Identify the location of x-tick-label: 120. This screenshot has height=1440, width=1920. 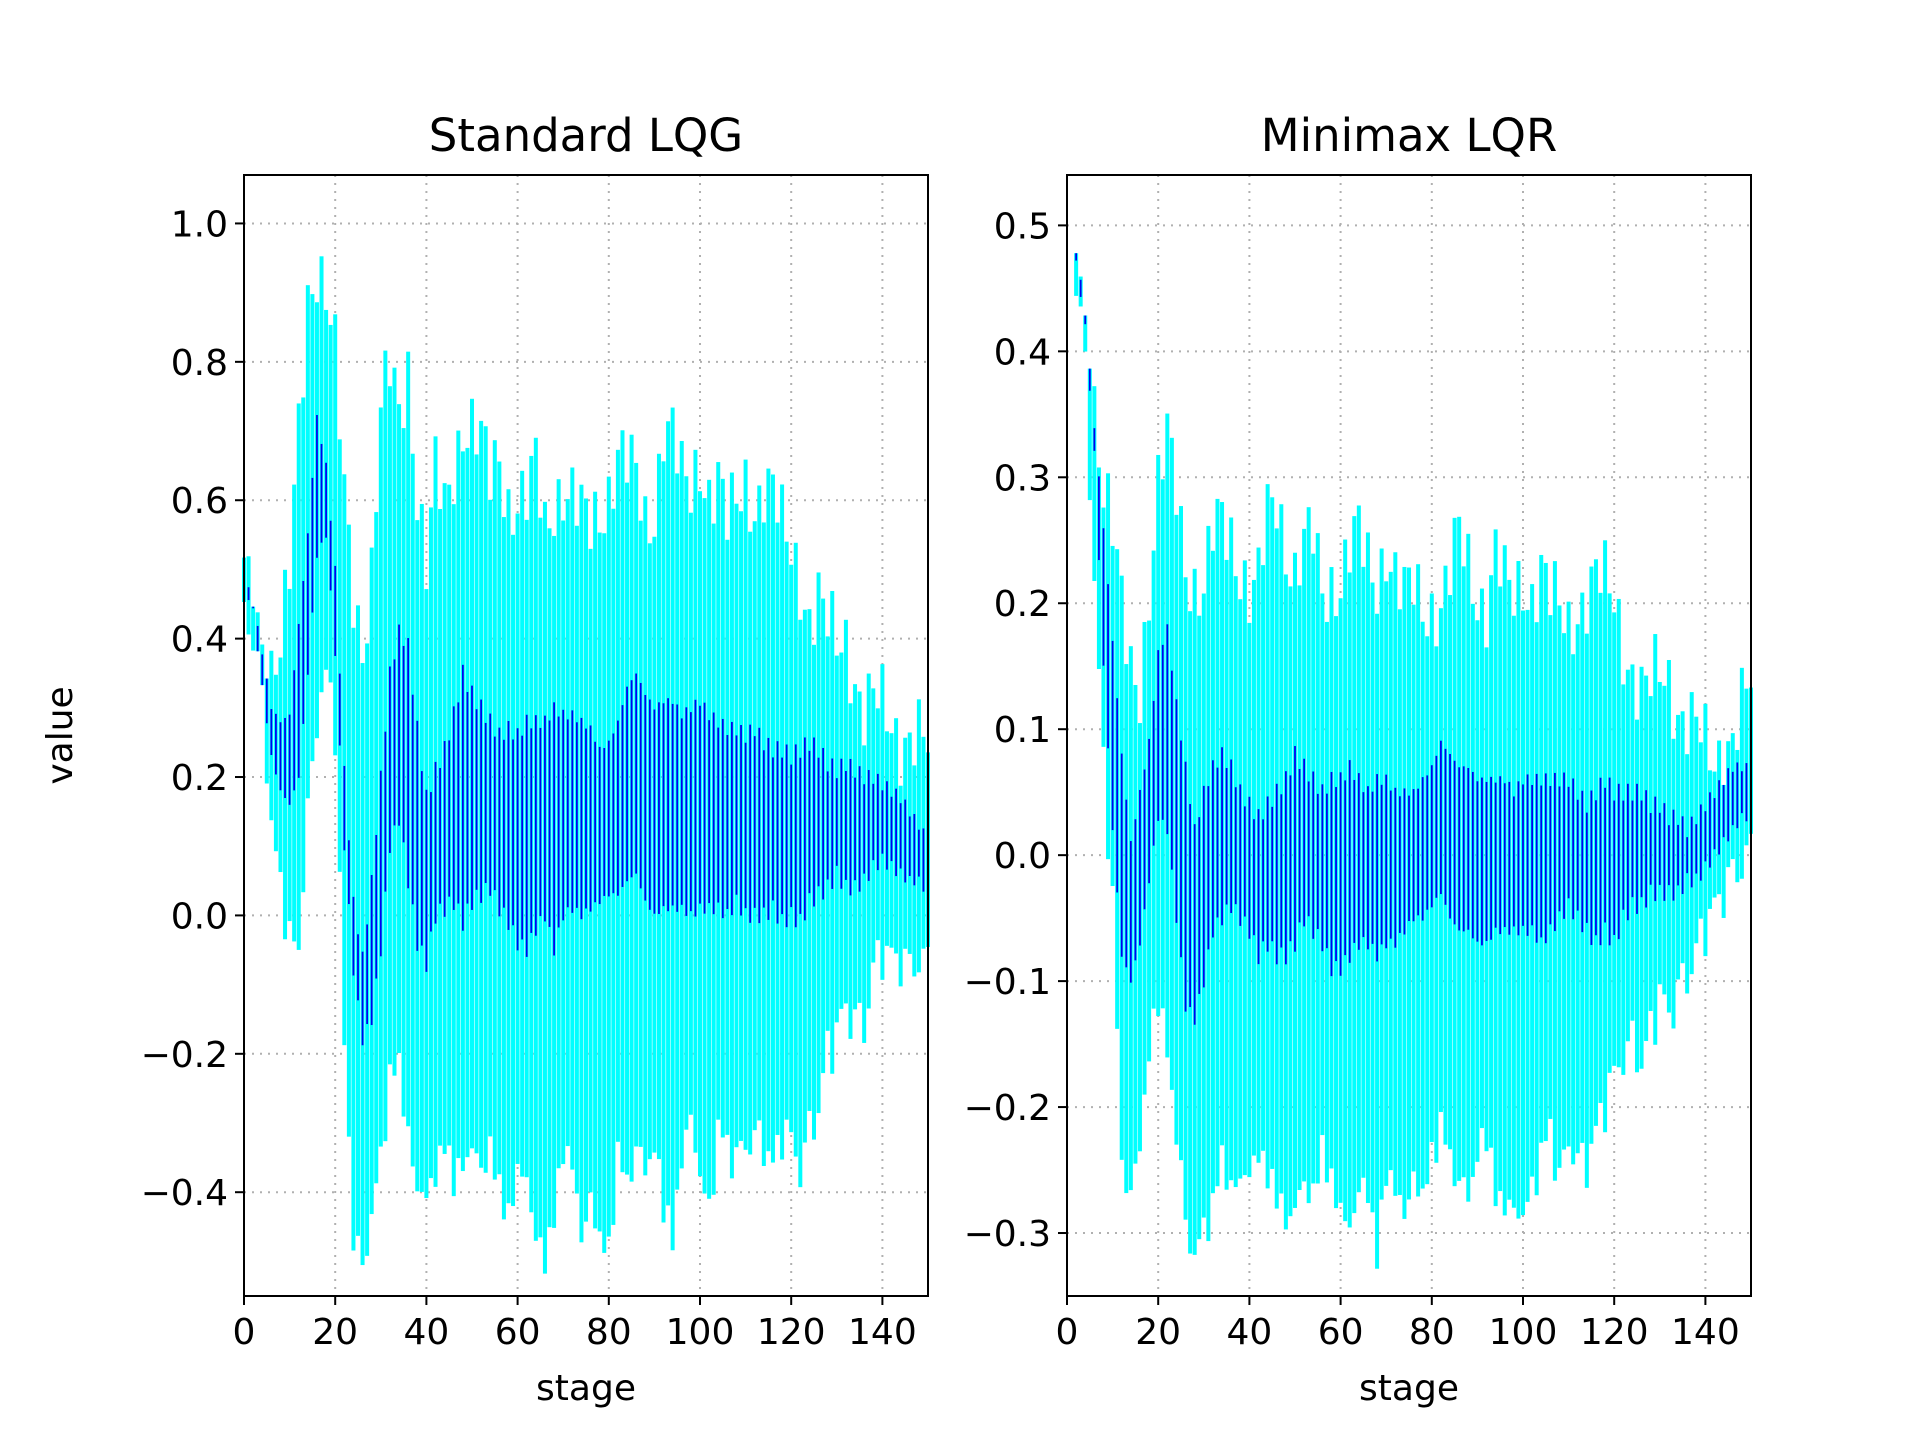
(1614, 1332).